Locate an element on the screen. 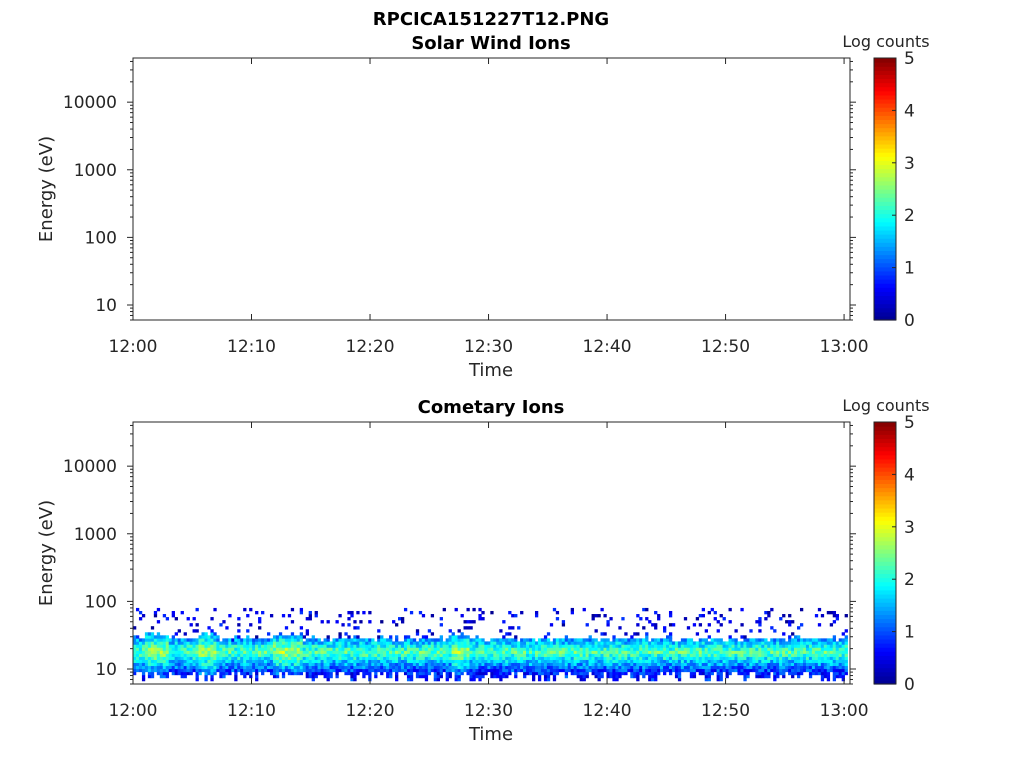  colorbar-tick-label: 3 is located at coordinates (909, 528).